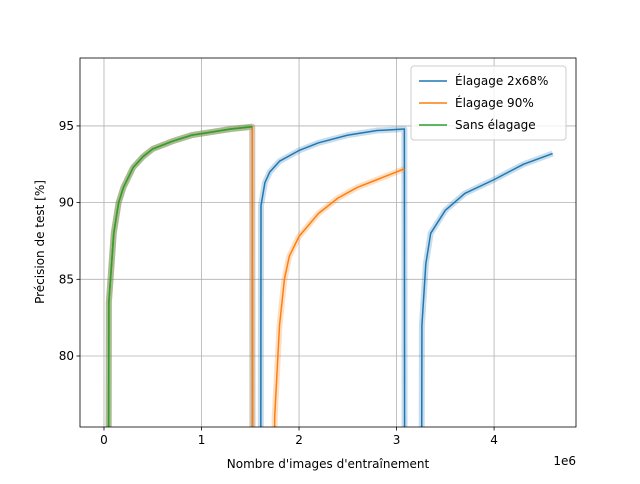 The width and height of the screenshot is (640, 484). Describe the element at coordinates (494, 440) in the screenshot. I see `x-tick-label: 4` at that location.